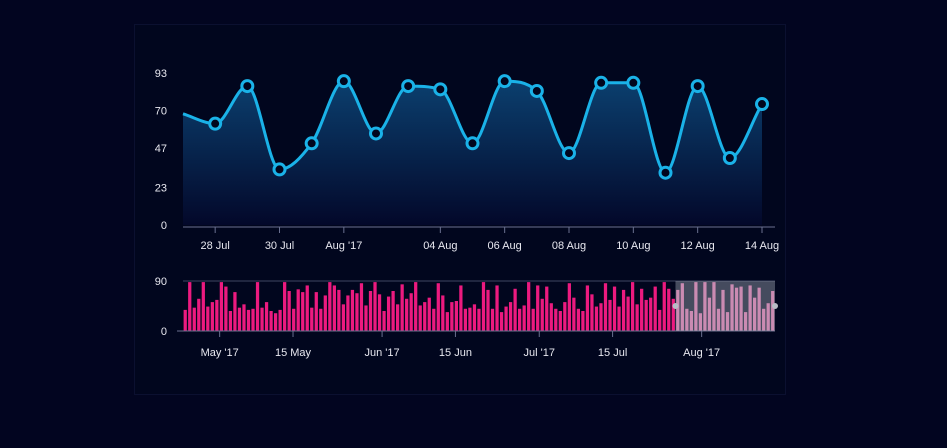  I want to click on x-tick-label: Aug '17, so click(343, 246).